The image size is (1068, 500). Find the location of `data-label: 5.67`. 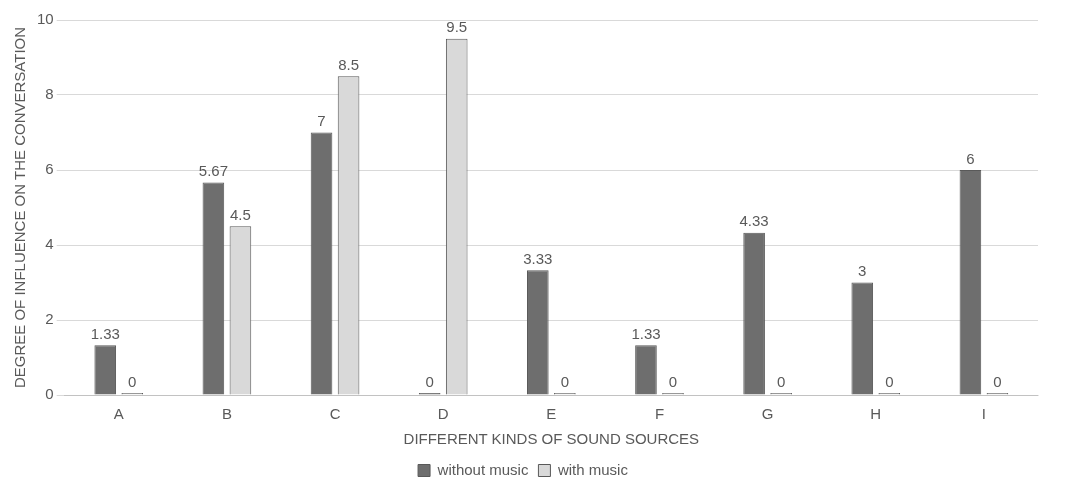

data-label: 5.67 is located at coordinates (213, 171).